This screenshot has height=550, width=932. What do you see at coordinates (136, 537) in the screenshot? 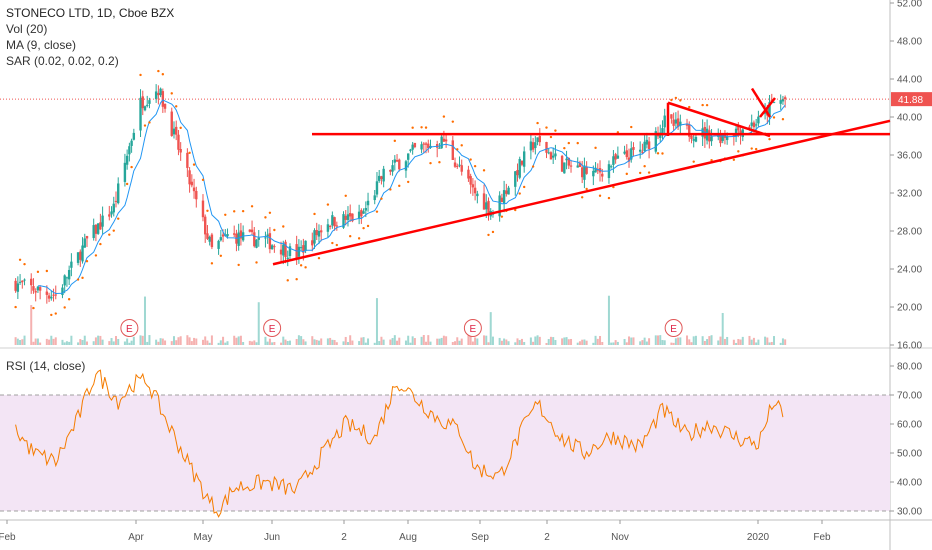
I see `time-tick-label: Apr` at bounding box center [136, 537].